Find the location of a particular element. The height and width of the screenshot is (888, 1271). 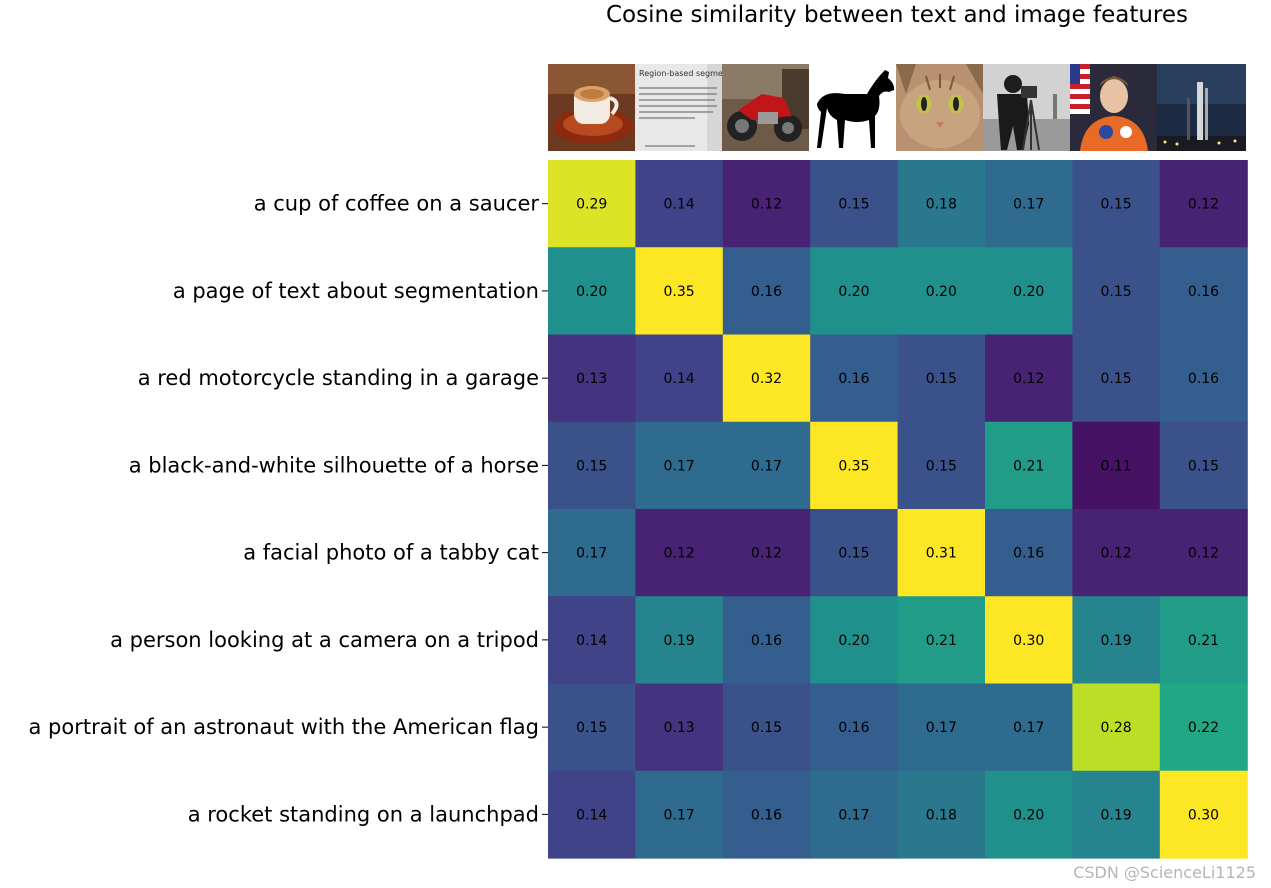

column-image-cat is located at coordinates (939, 107).